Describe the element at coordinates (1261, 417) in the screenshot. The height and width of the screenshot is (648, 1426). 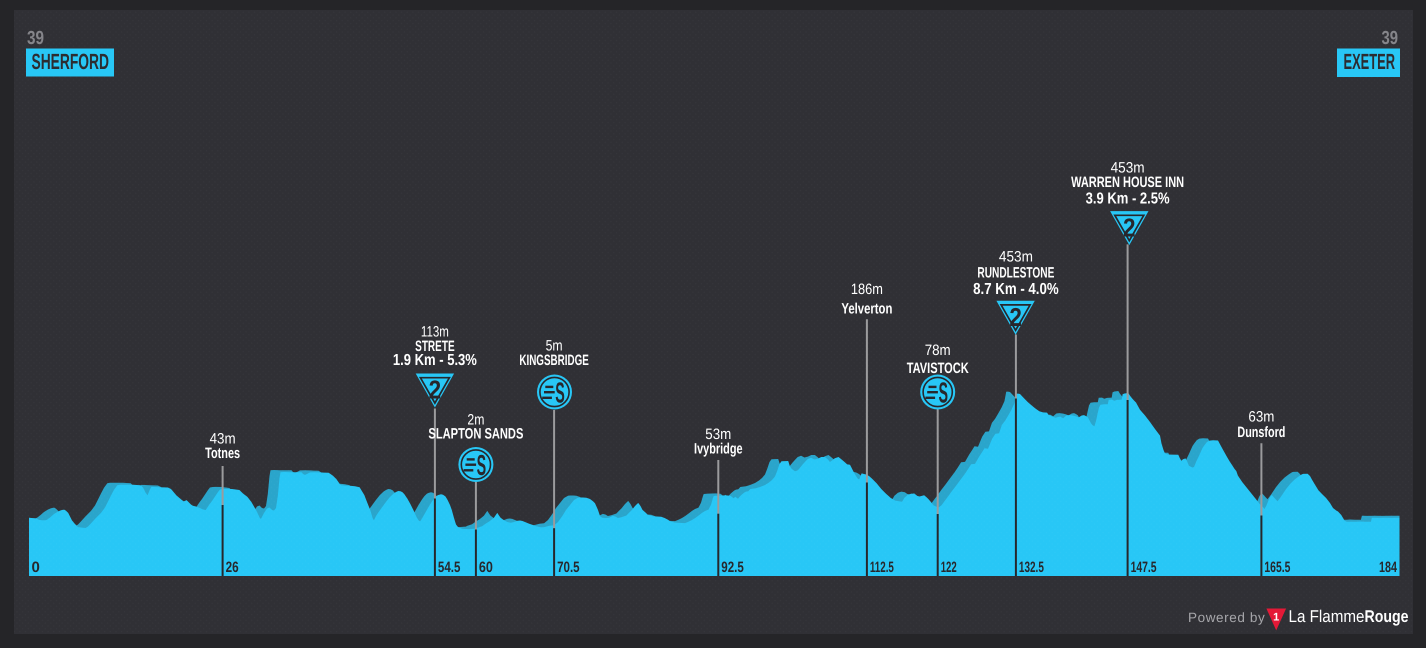
I see `svg-text: 63m` at that location.